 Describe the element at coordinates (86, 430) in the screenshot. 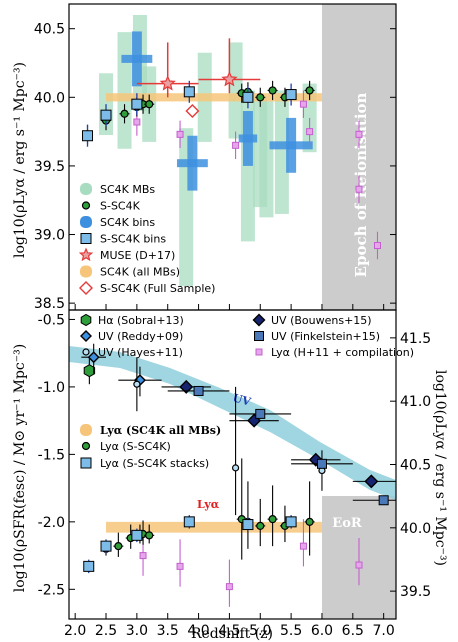

I see `legend-lya-all-swatch` at that location.